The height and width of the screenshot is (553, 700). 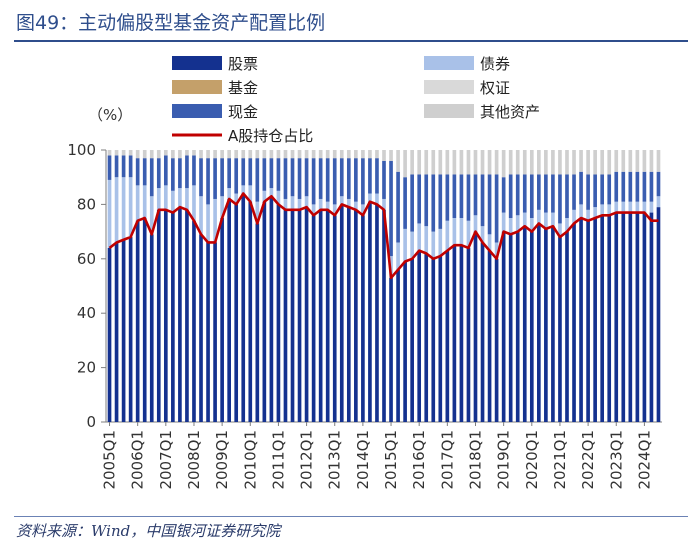 What do you see at coordinates (86, 368) in the screenshot?
I see `y-tick-label: 20` at bounding box center [86, 368].